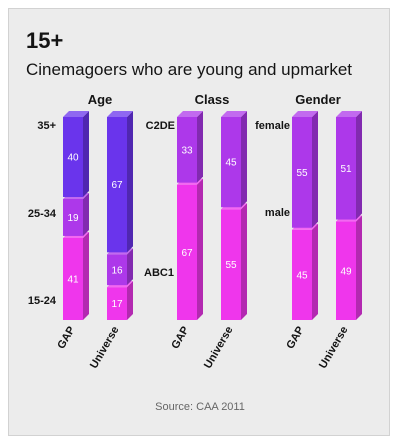 Image resolution: width=400 pixels, height=446 pixels. I want to click on segment-label: 35+, so click(46, 126).